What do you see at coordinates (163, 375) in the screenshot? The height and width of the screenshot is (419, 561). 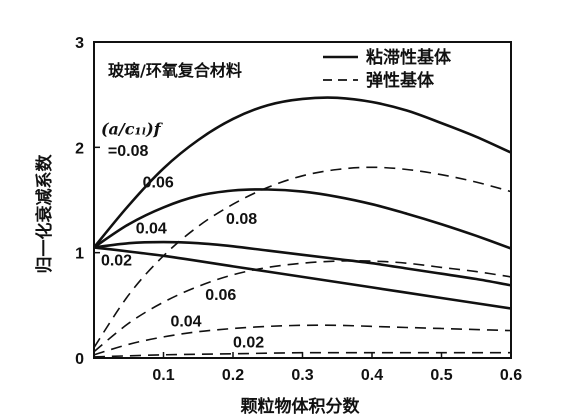 I see `x-tick-label: 0.1` at bounding box center [163, 375].